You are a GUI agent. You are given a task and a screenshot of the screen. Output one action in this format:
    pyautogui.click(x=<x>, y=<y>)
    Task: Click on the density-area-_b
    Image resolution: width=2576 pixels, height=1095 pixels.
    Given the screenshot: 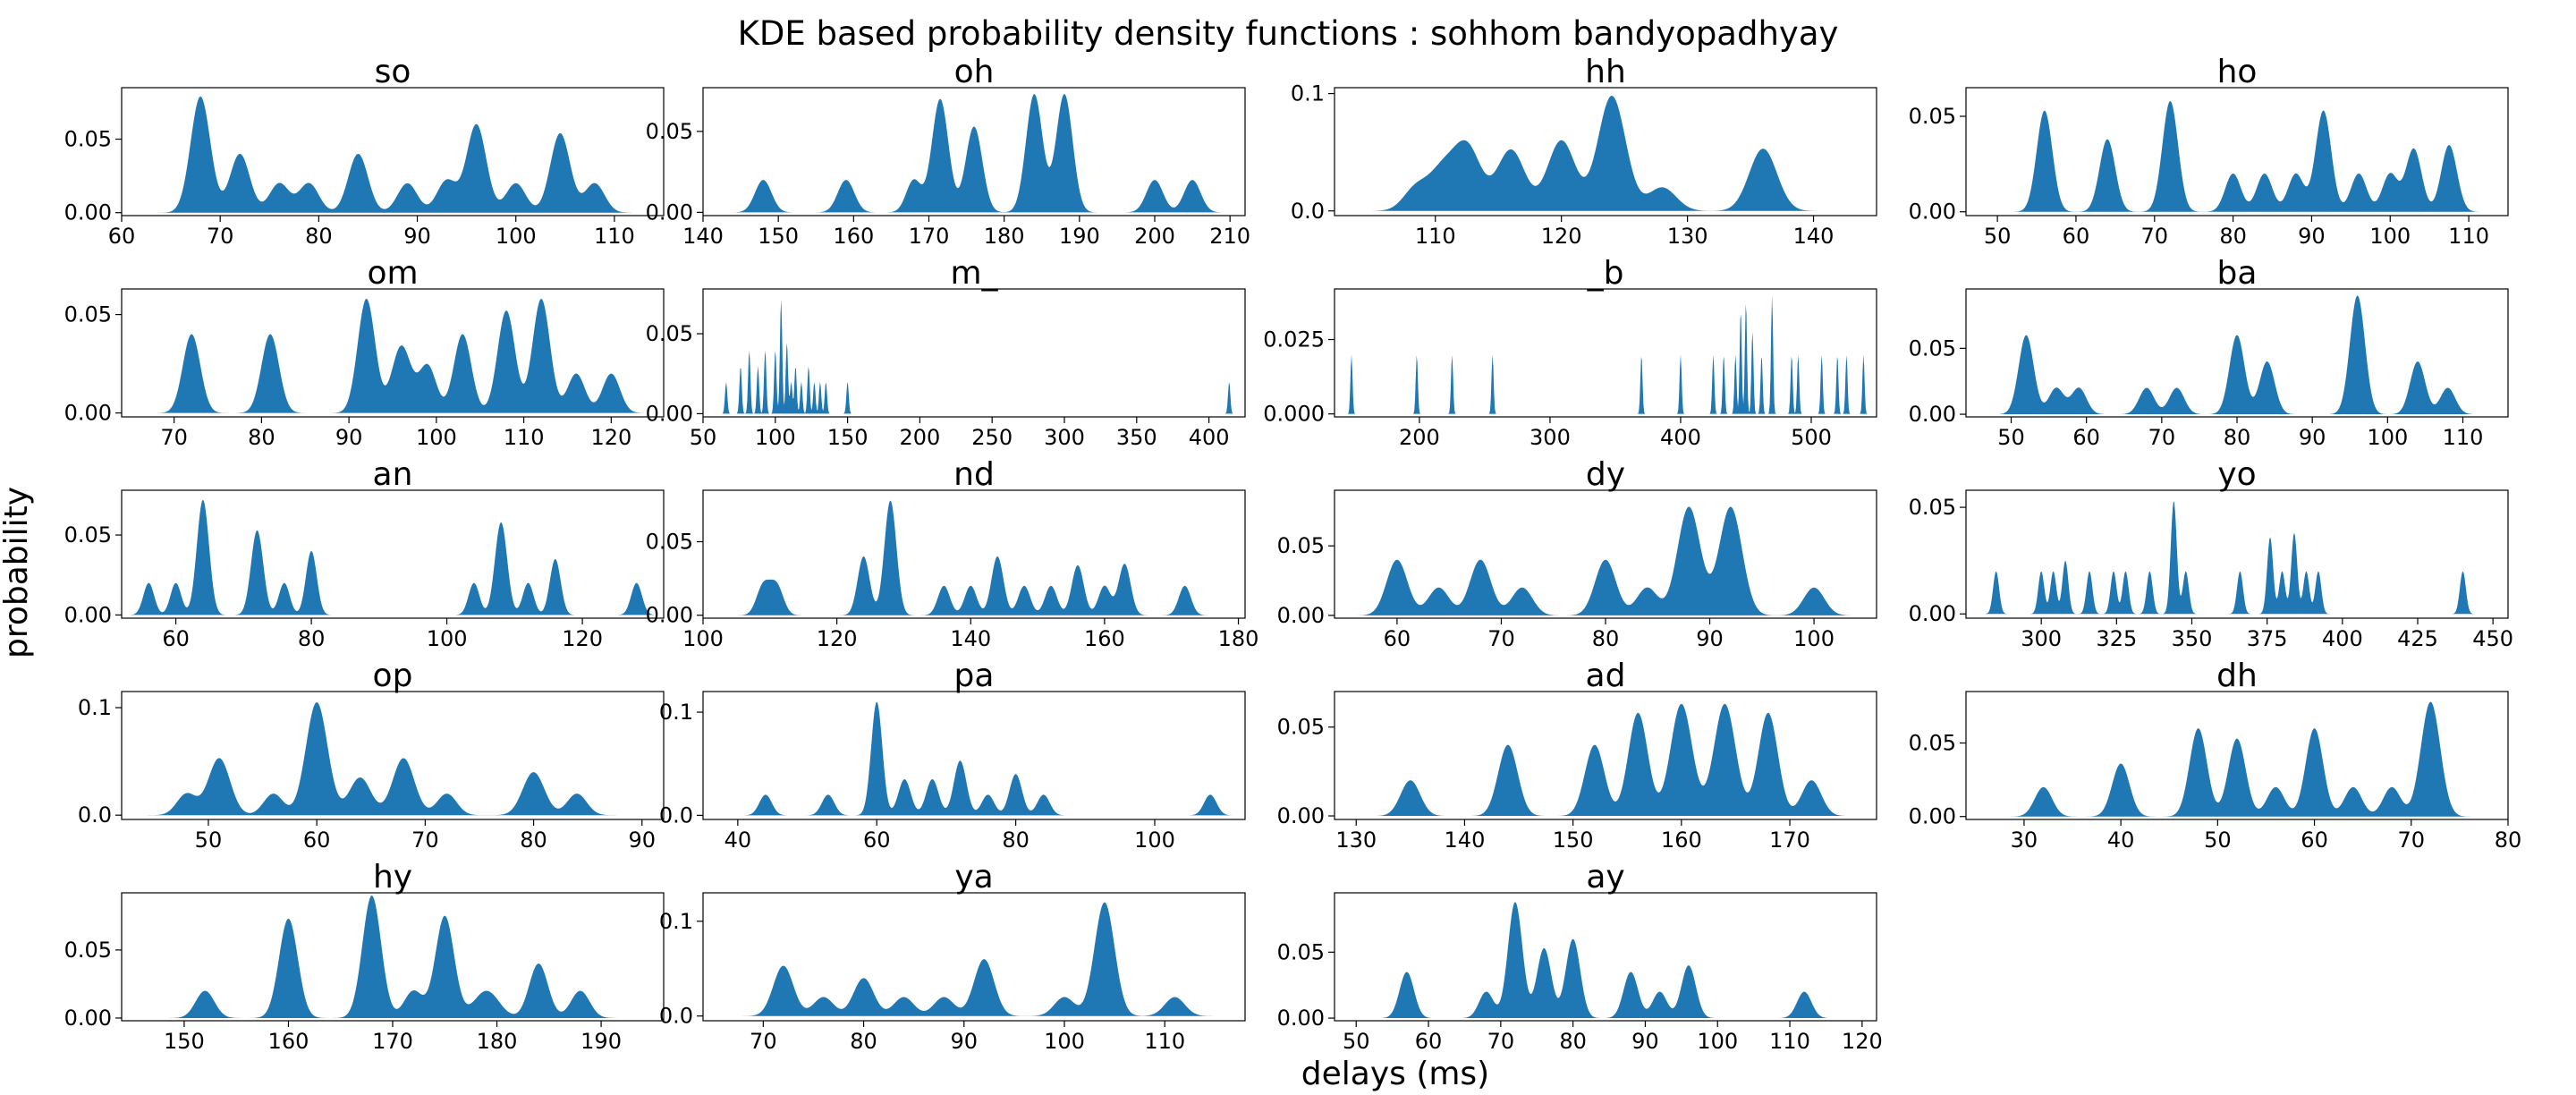 What is the action you would take?
    pyautogui.click(x=1606, y=354)
    